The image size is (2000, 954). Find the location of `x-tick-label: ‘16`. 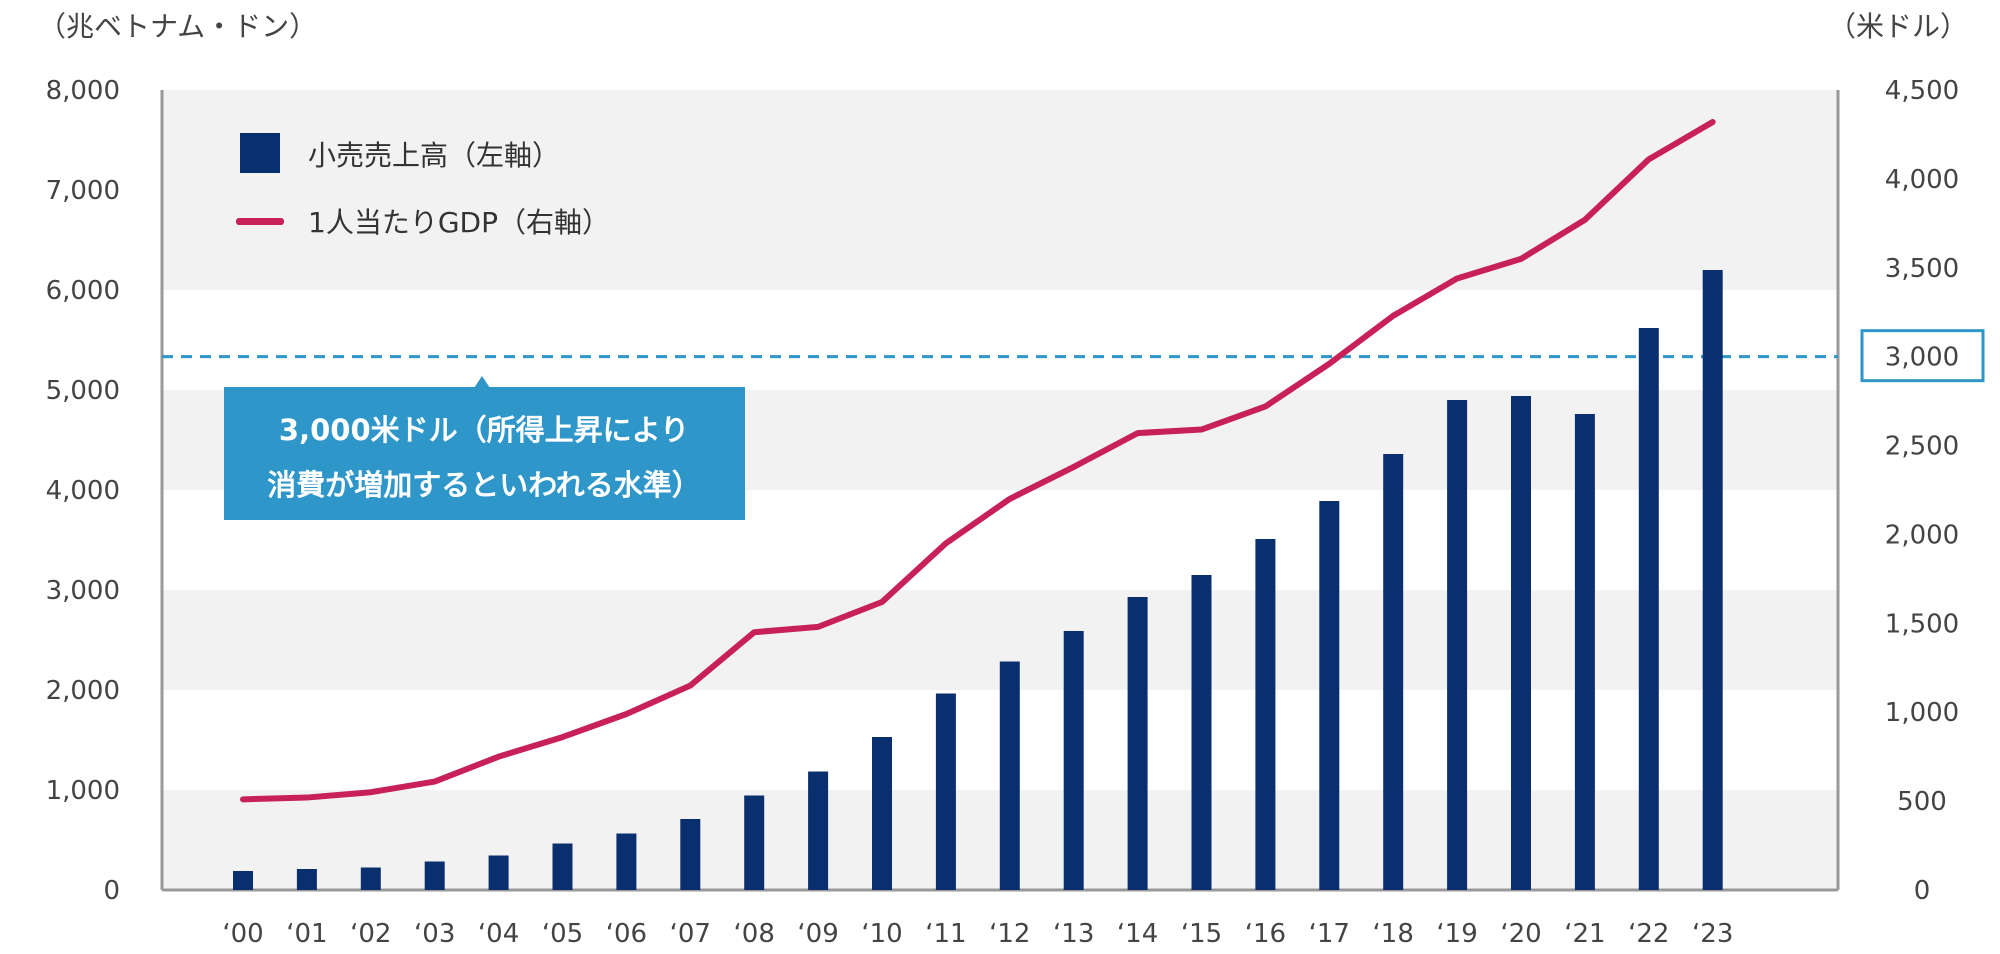

x-tick-label: ‘16 is located at coordinates (1265, 934).